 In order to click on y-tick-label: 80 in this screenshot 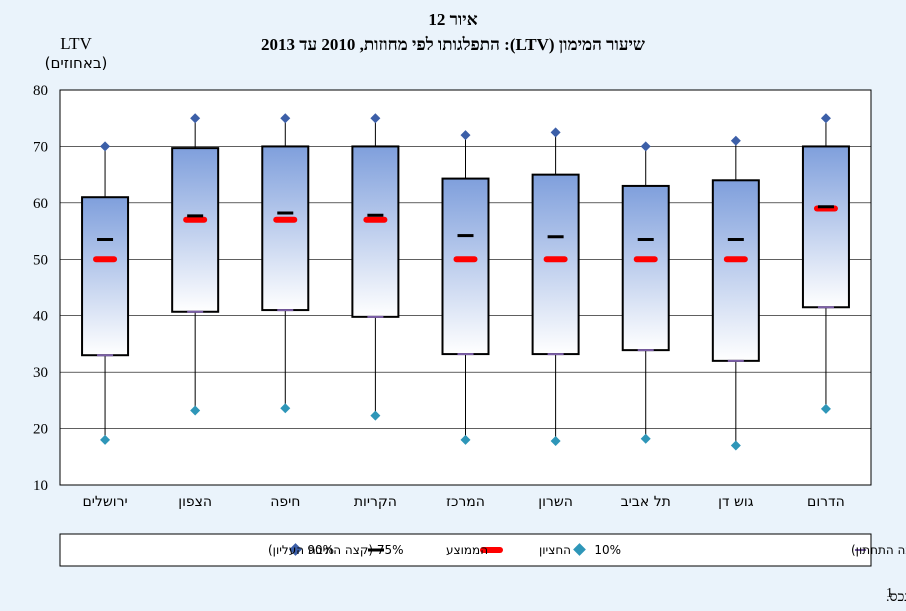, I will do `click(40, 91)`.